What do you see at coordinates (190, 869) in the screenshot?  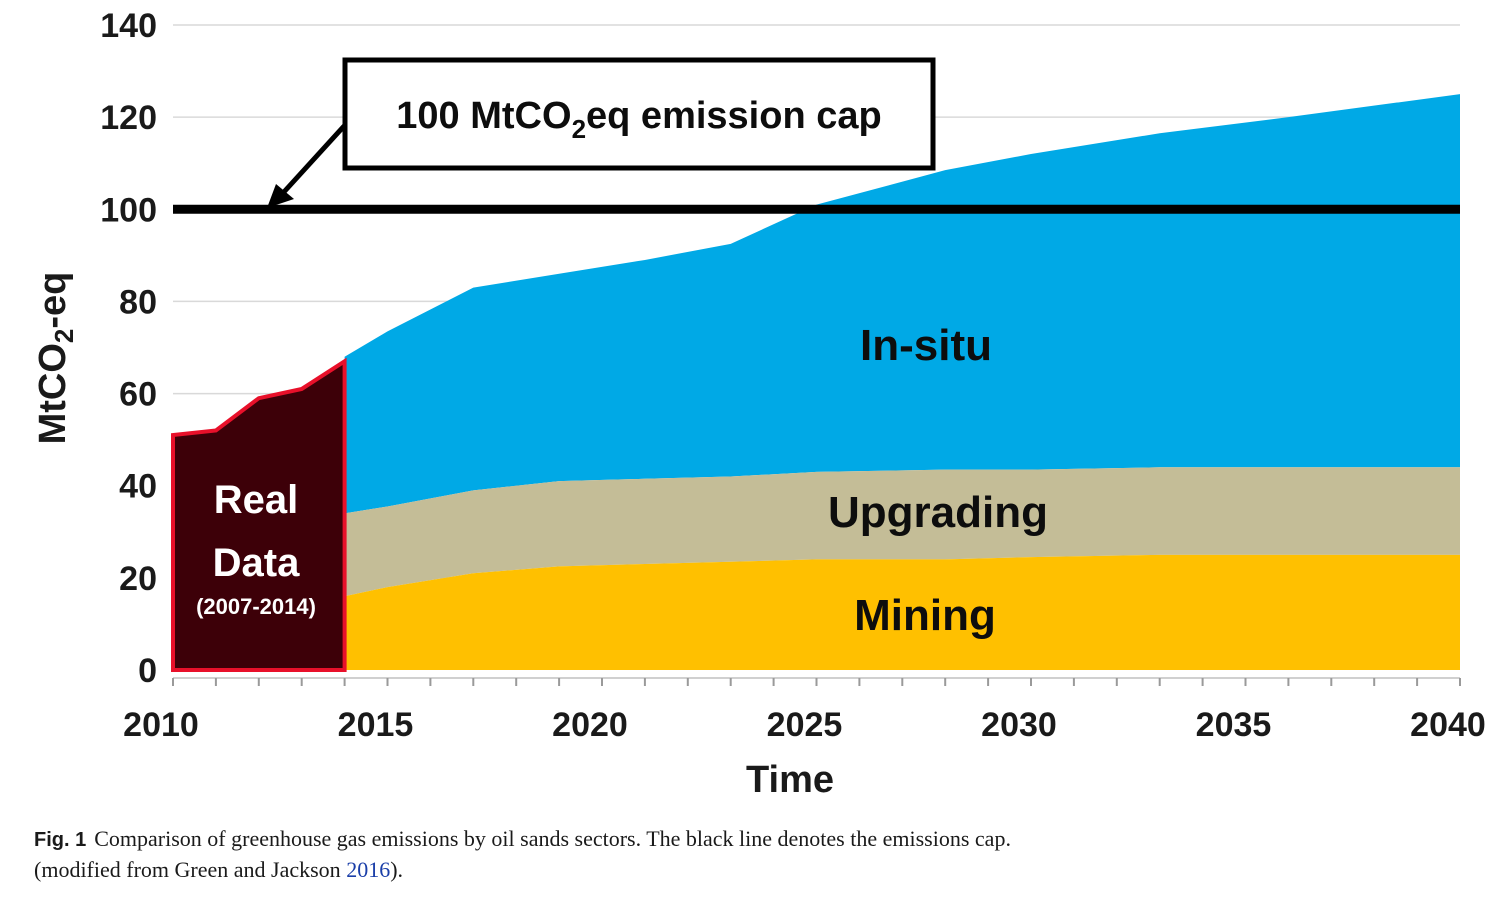 I see `caption-line2-pre: (modified from Green and Jackson` at bounding box center [190, 869].